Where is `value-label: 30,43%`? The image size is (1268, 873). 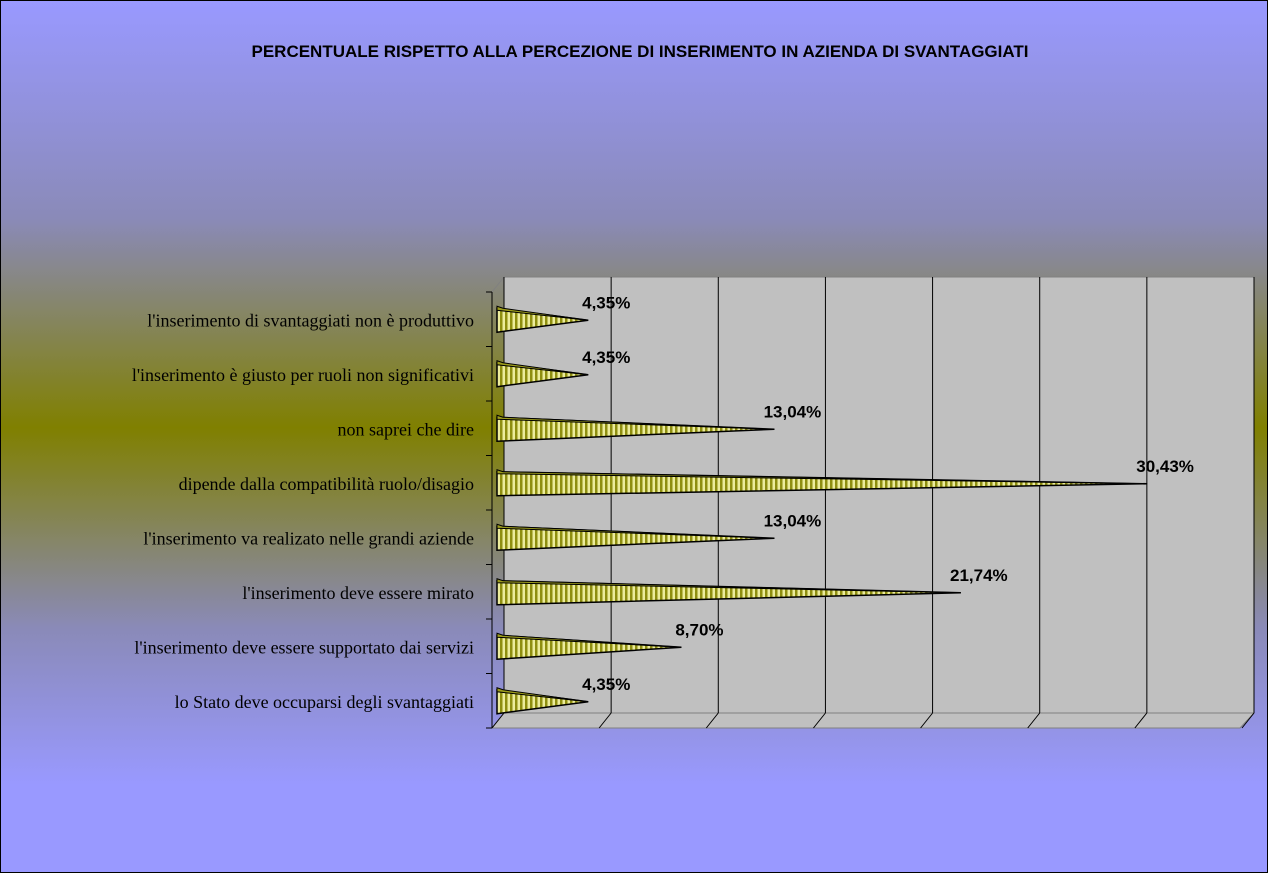
value-label: 30,43% is located at coordinates (1165, 466).